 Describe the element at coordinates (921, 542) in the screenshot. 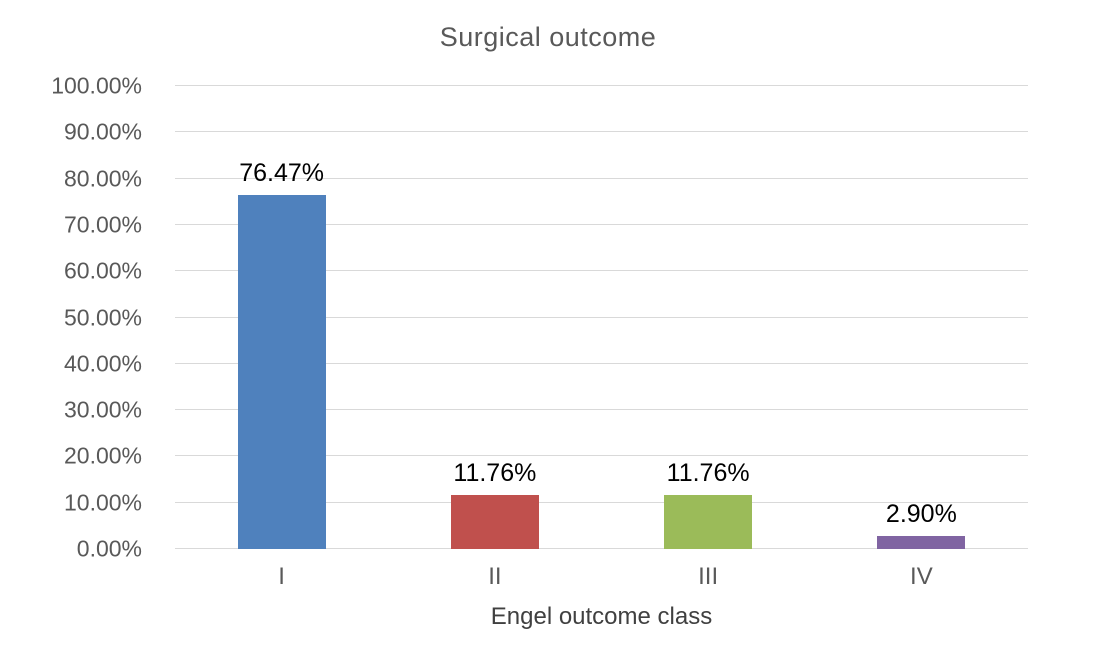

I see `bar-IV` at that location.